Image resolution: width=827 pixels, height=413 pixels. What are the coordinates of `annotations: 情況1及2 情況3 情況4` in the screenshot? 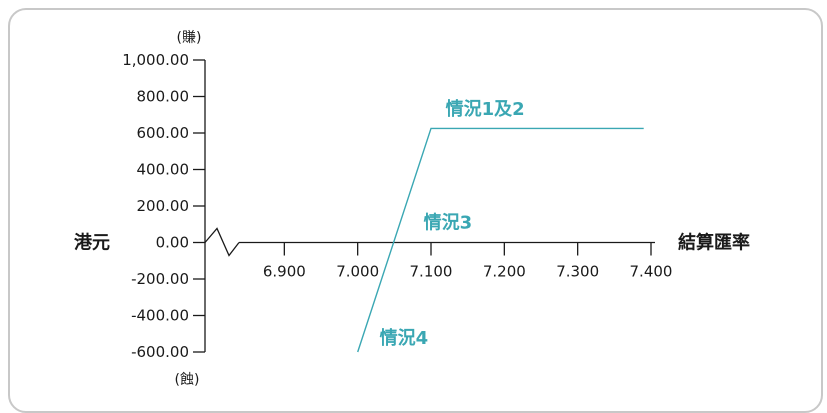 It's located at (452, 223).